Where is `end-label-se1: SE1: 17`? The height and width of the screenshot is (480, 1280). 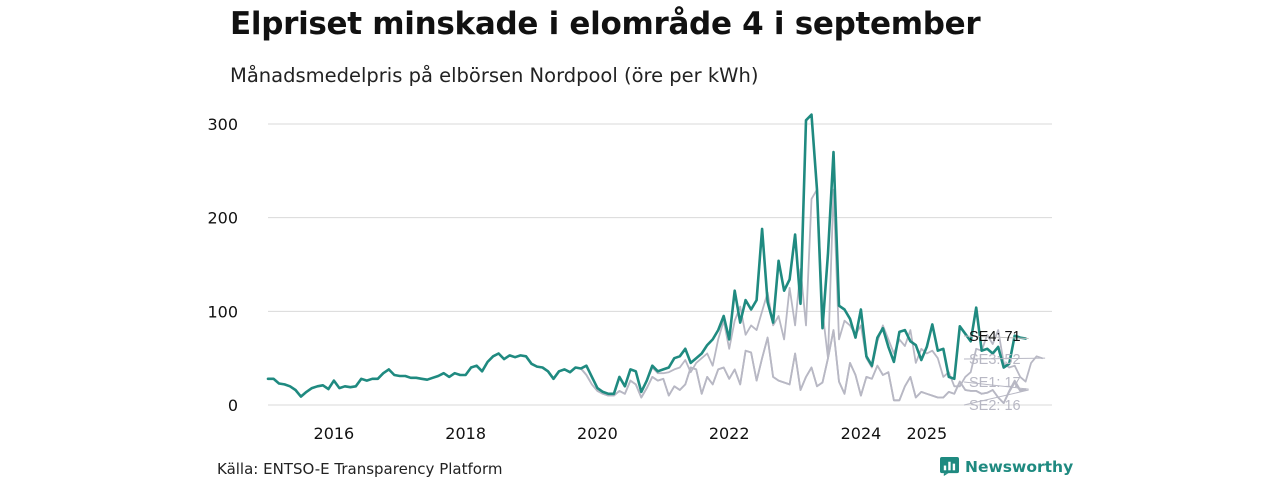 end-label-se1: SE1: 17 is located at coordinates (995, 383).